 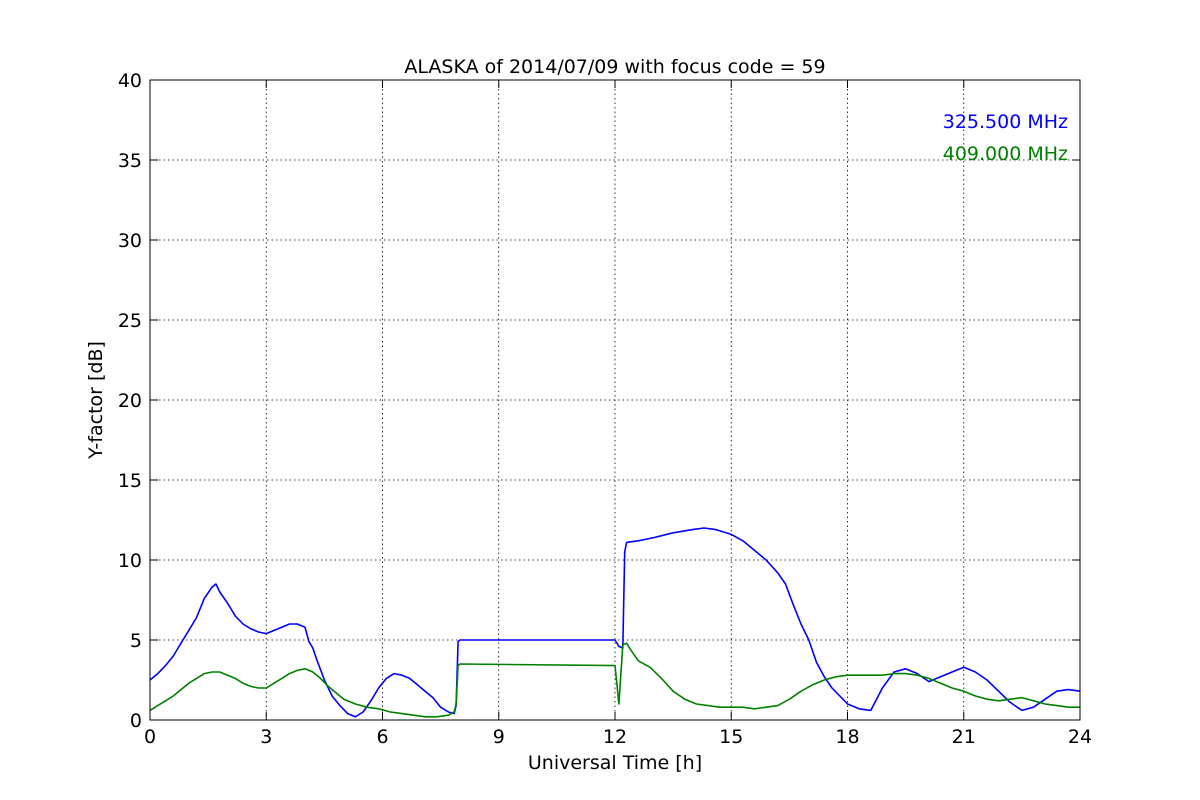 I want to click on x-tick-label: 15, so click(x=731, y=737).